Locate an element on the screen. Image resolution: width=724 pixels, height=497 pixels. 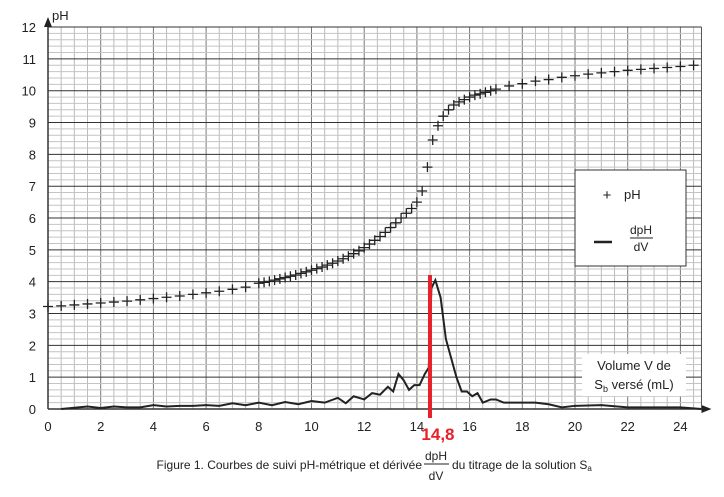
equivalence-label: 14,8 is located at coordinates (437, 434).